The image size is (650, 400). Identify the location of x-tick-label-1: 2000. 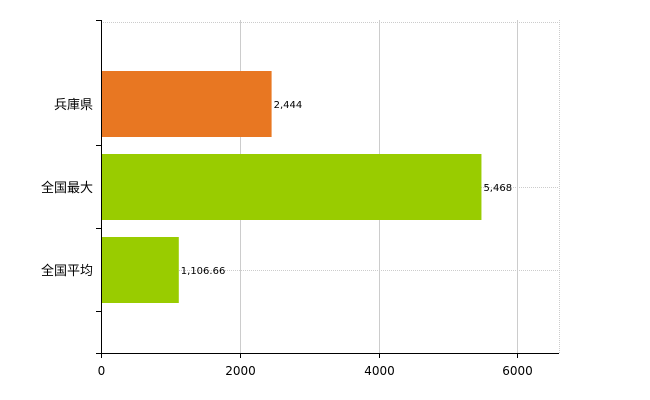
(240, 371).